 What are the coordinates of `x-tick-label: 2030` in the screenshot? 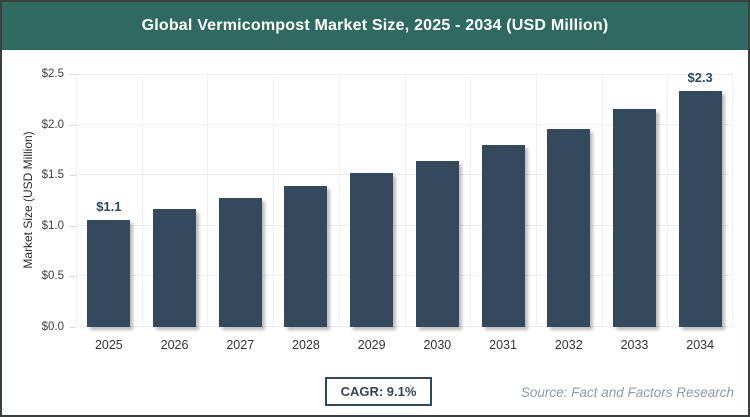 It's located at (437, 345).